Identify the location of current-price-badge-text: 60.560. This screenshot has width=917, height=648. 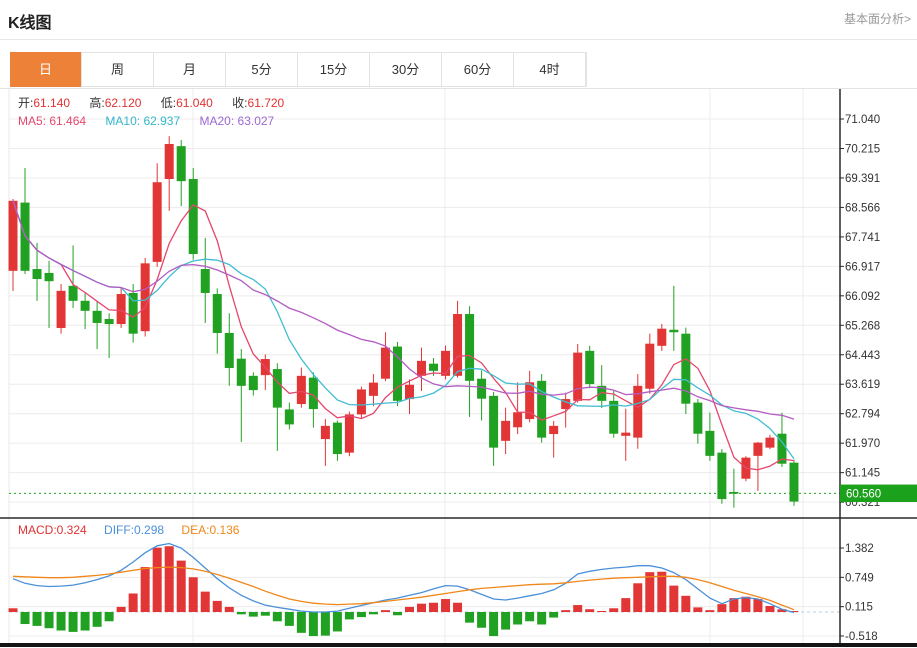
(863, 495).